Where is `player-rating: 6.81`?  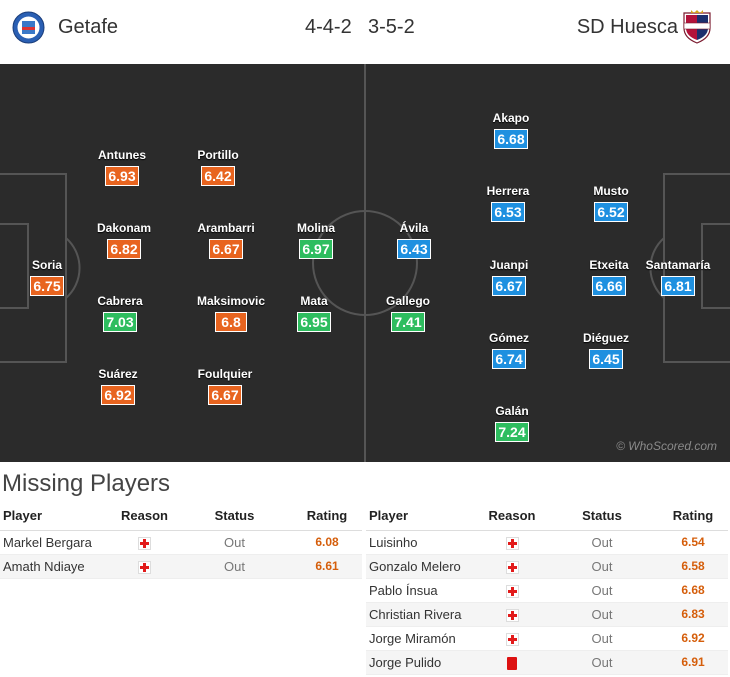 player-rating: 6.81 is located at coordinates (678, 286).